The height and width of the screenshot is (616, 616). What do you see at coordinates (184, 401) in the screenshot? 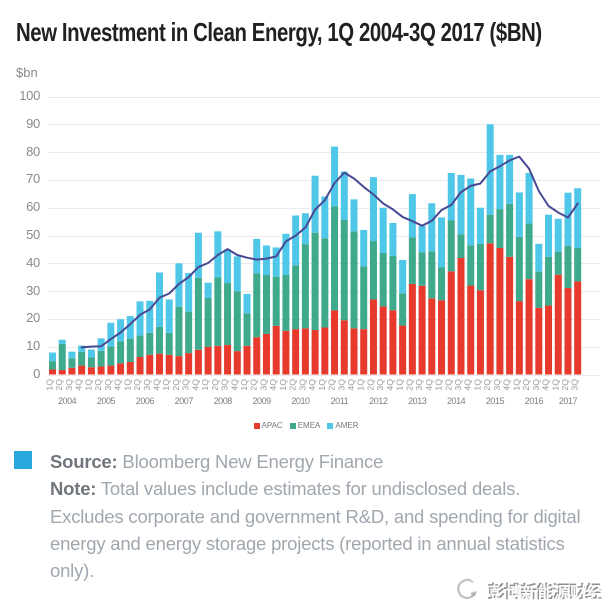
I see `svg-text: 2007` at bounding box center [184, 401].